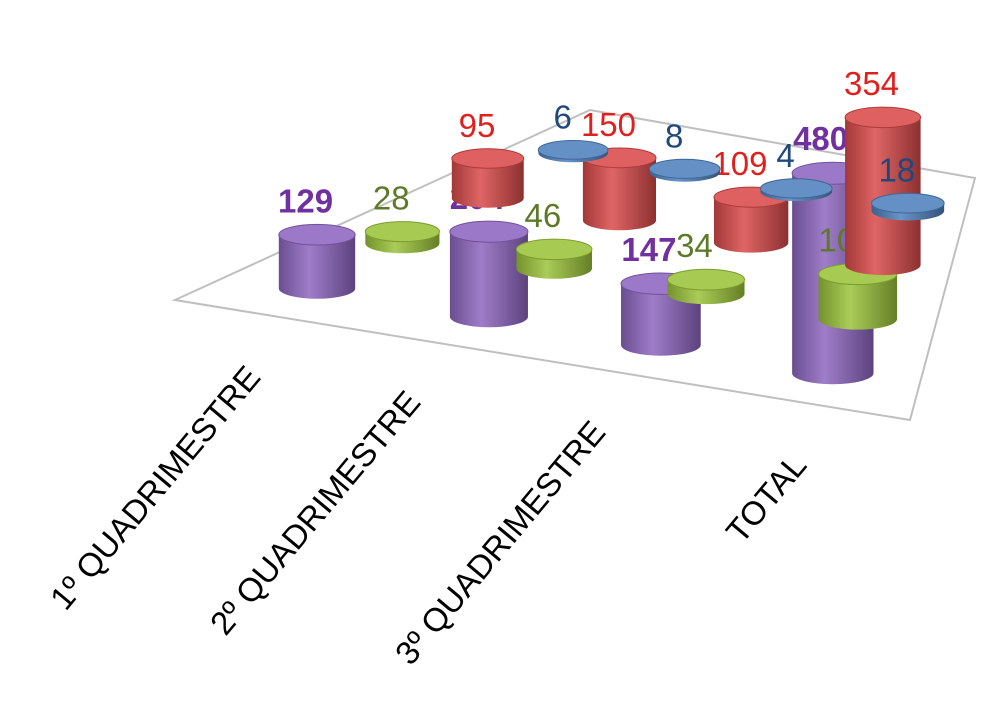 The width and height of the screenshot is (1006, 722). Describe the element at coordinates (897, 169) in the screenshot. I see `data-label-series-1-cat-4: 18` at that location.